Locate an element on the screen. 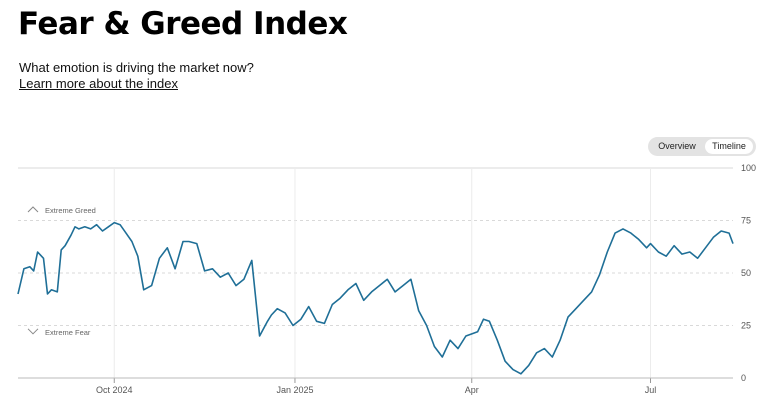 Image resolution: width=773 pixels, height=407 pixels. page-subtitle: What emotion is driving the market now? is located at coordinates (136, 67).